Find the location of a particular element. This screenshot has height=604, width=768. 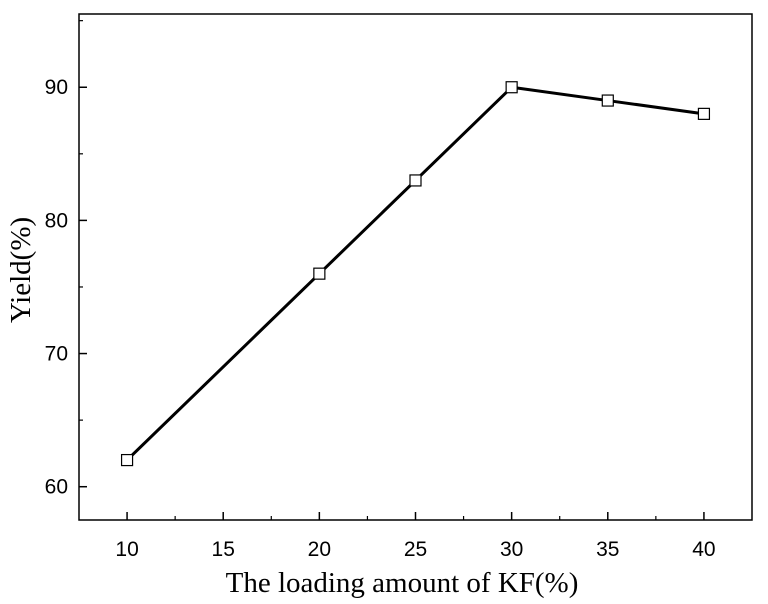

x-tick-label: 30 is located at coordinates (511, 549).